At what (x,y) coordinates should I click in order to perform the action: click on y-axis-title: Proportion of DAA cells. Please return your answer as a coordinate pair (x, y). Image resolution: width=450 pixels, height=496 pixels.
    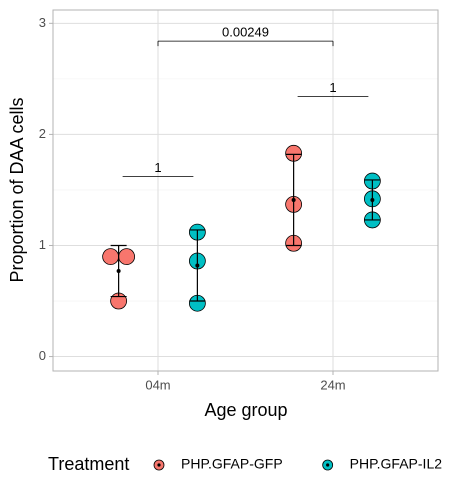
    Looking at the image, I should click on (17, 189).